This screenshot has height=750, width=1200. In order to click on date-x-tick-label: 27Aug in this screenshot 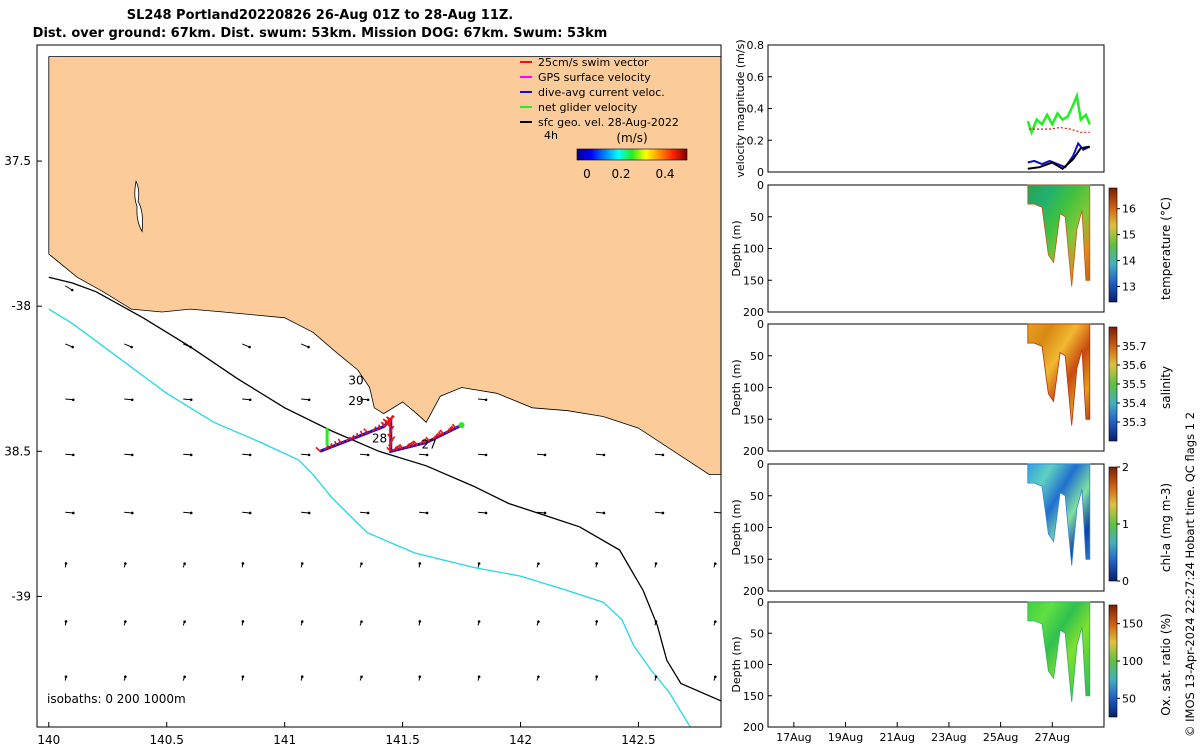, I will do `click(1052, 737)`.